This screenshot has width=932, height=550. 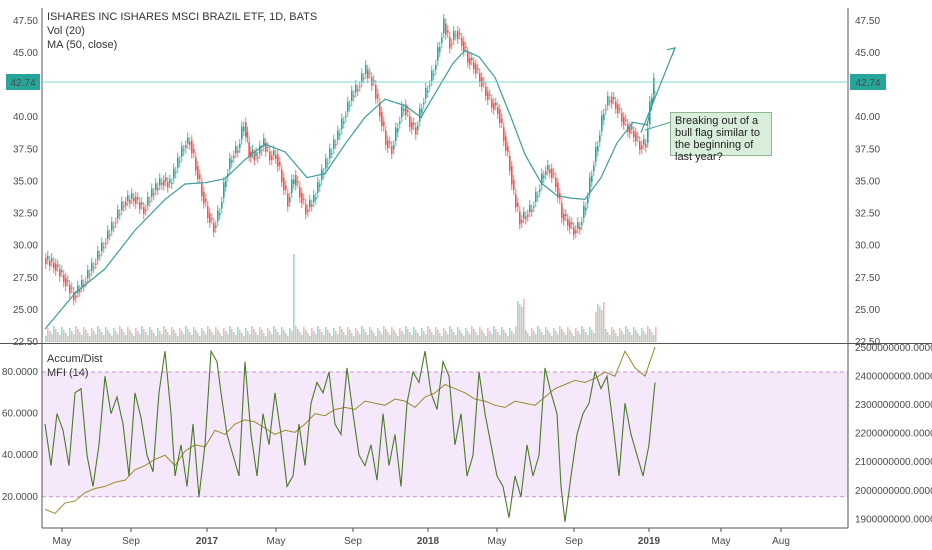 I want to click on price-tick-right-7: 40.00, so click(x=867, y=117).